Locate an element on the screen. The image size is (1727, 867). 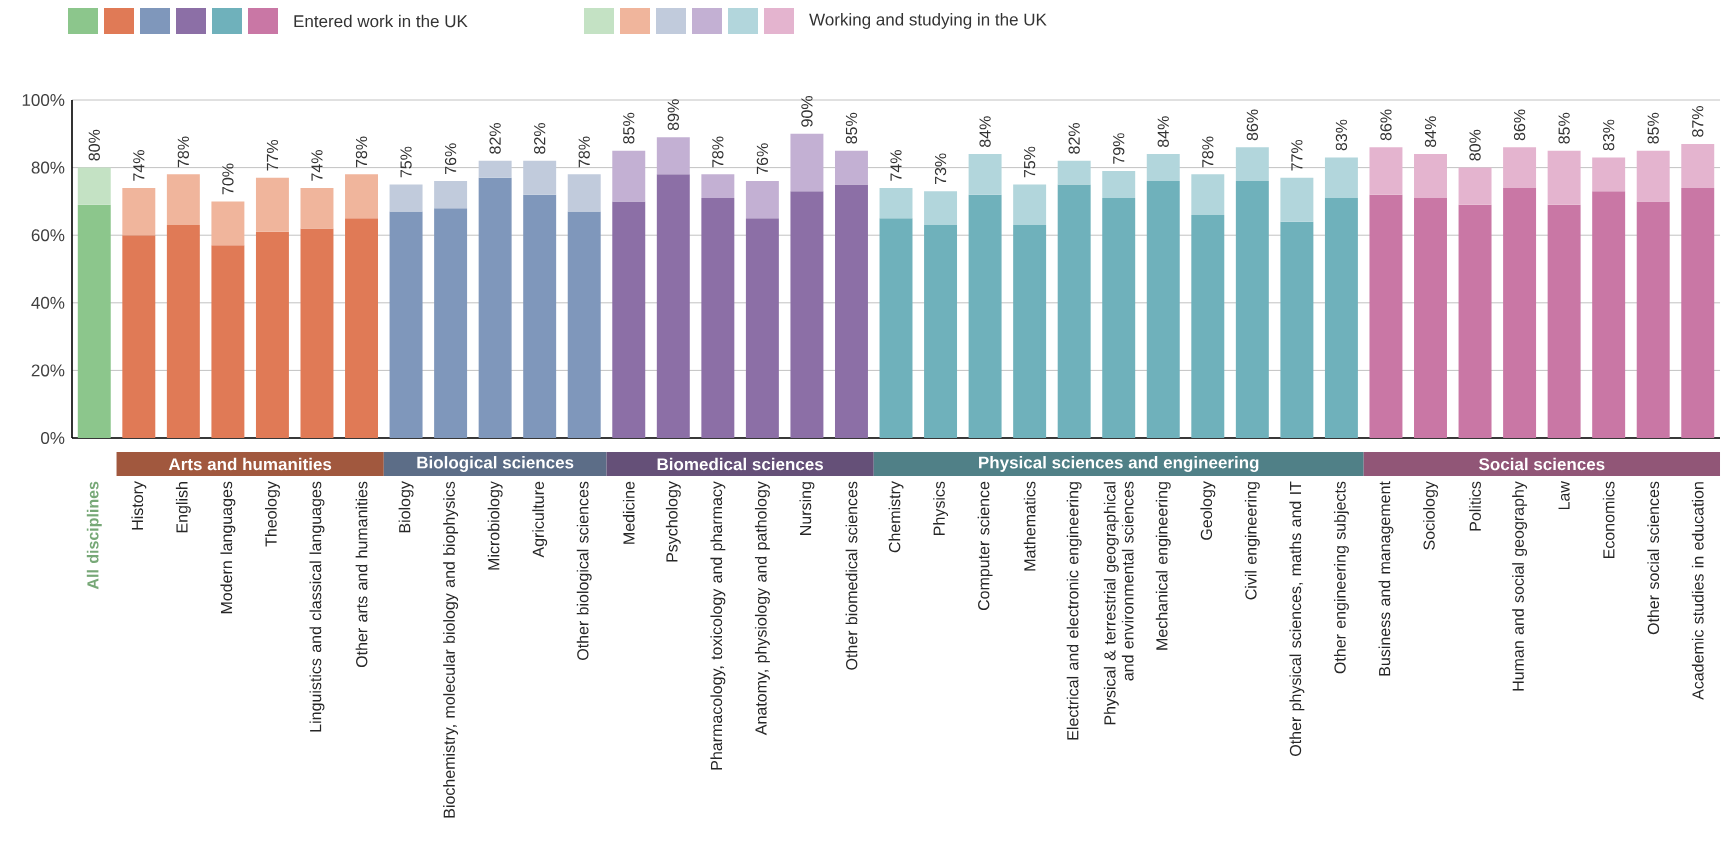
text: Arts and humanities is located at coordinates (250, 464).